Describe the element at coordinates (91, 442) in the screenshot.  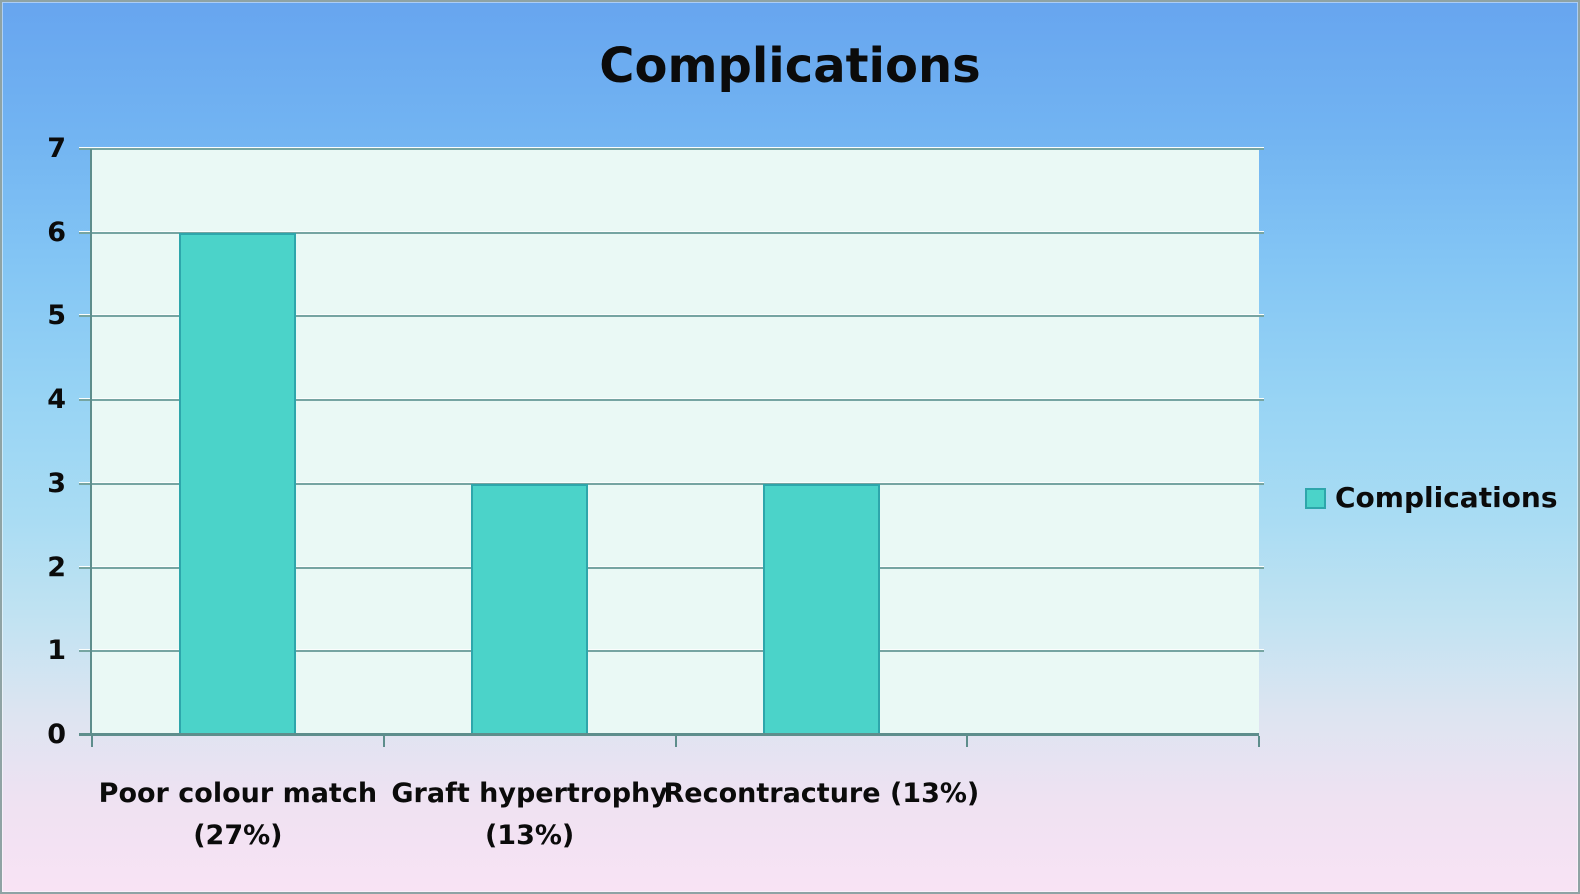
I see `y-axis-line` at that location.